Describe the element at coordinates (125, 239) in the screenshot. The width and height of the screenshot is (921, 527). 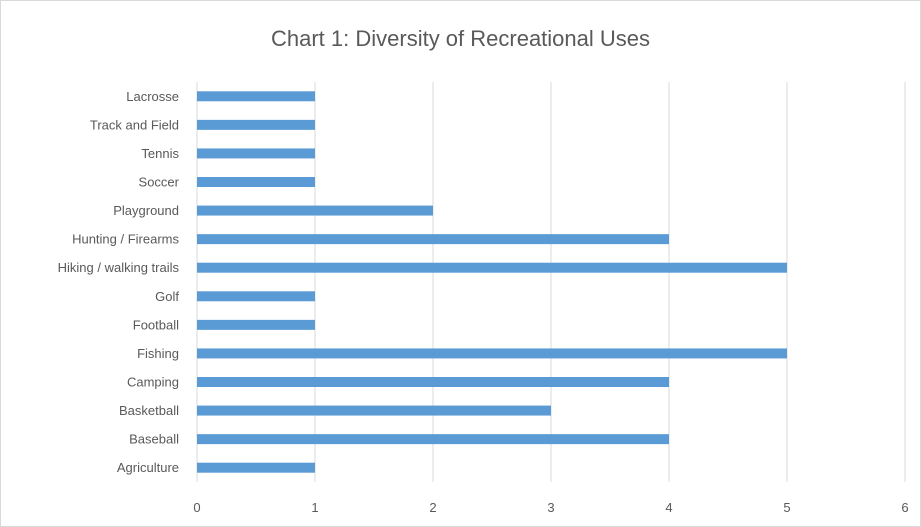
I see `category-label: Hunting / Firearms` at that location.